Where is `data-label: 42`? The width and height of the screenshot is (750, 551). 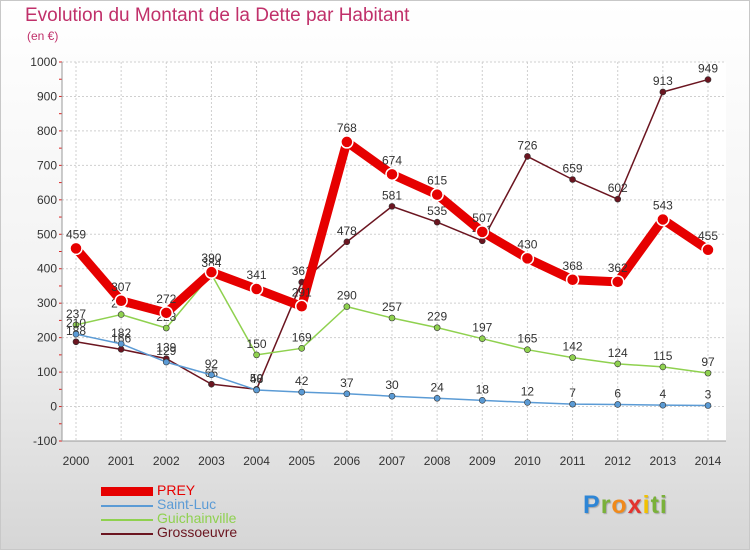
data-label: 42 is located at coordinates (302, 381).